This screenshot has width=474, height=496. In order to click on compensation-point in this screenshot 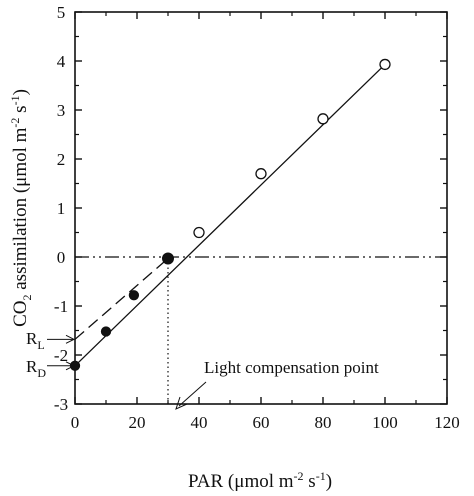, I will do `click(168, 258)`.